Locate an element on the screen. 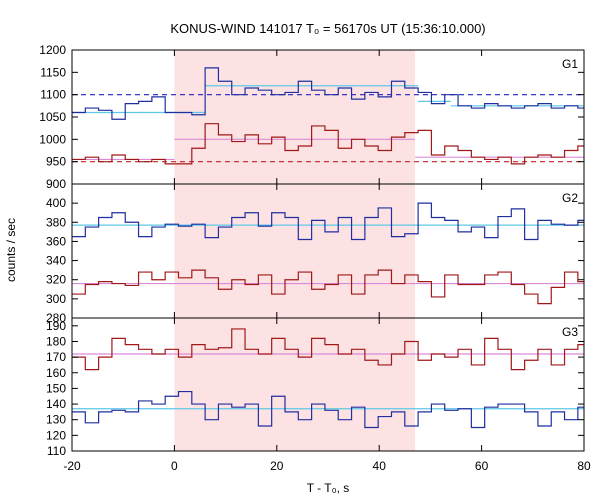 The width and height of the screenshot is (600, 500). y-tick-label: 130 is located at coordinates (56, 420).